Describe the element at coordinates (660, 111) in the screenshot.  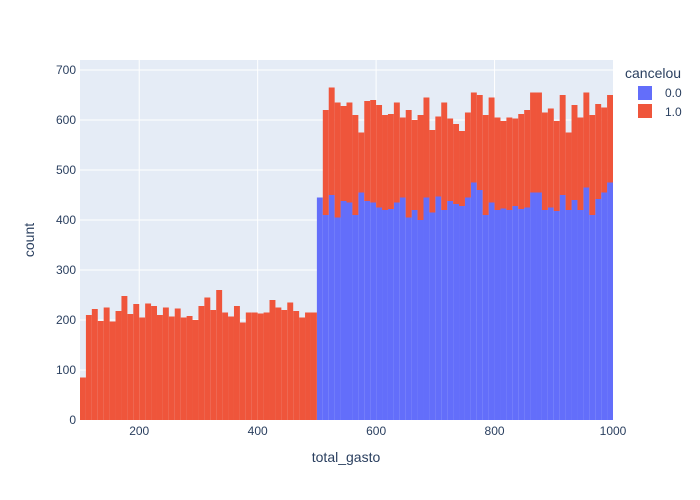
I see `legend-item-1: 1.0` at that location.